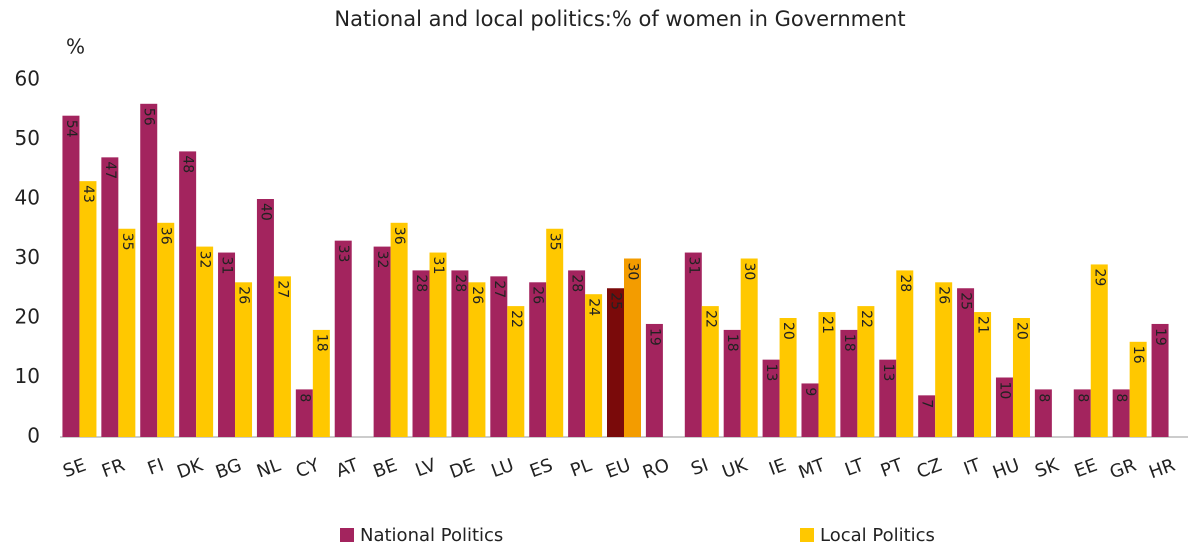 The height and width of the screenshot is (549, 1192). Describe the element at coordinates (788, 331) in the screenshot. I see `value-label: 20` at that location.